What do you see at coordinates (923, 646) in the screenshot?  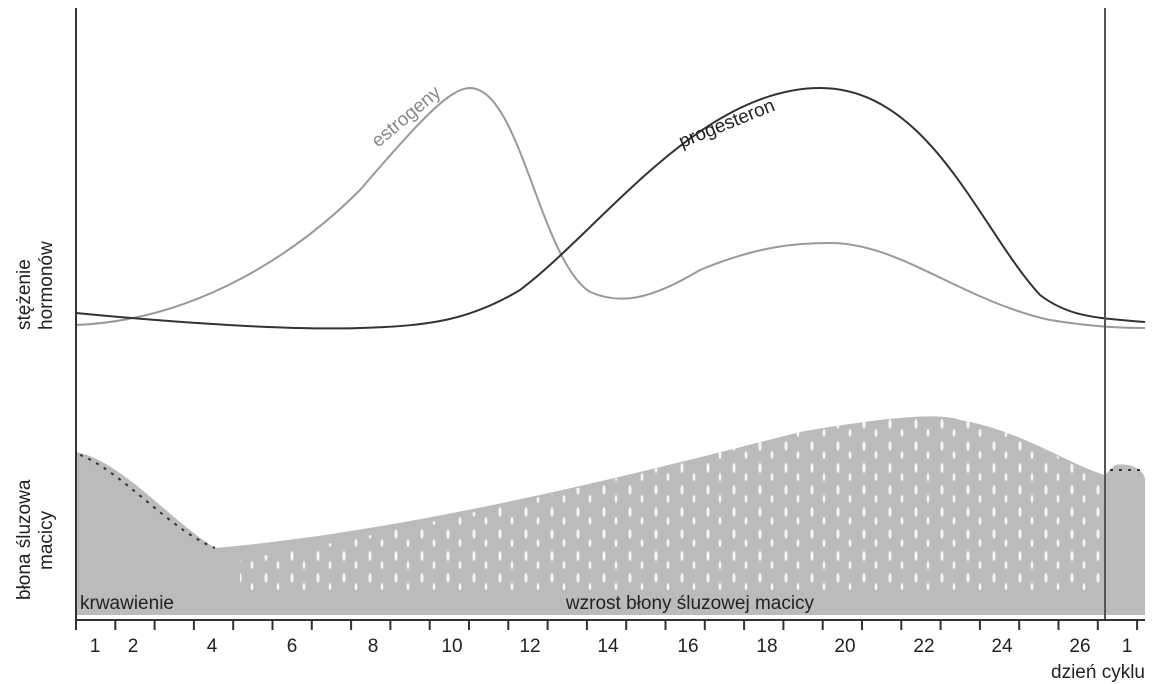 I see `x-tick-label: 22` at bounding box center [923, 646].